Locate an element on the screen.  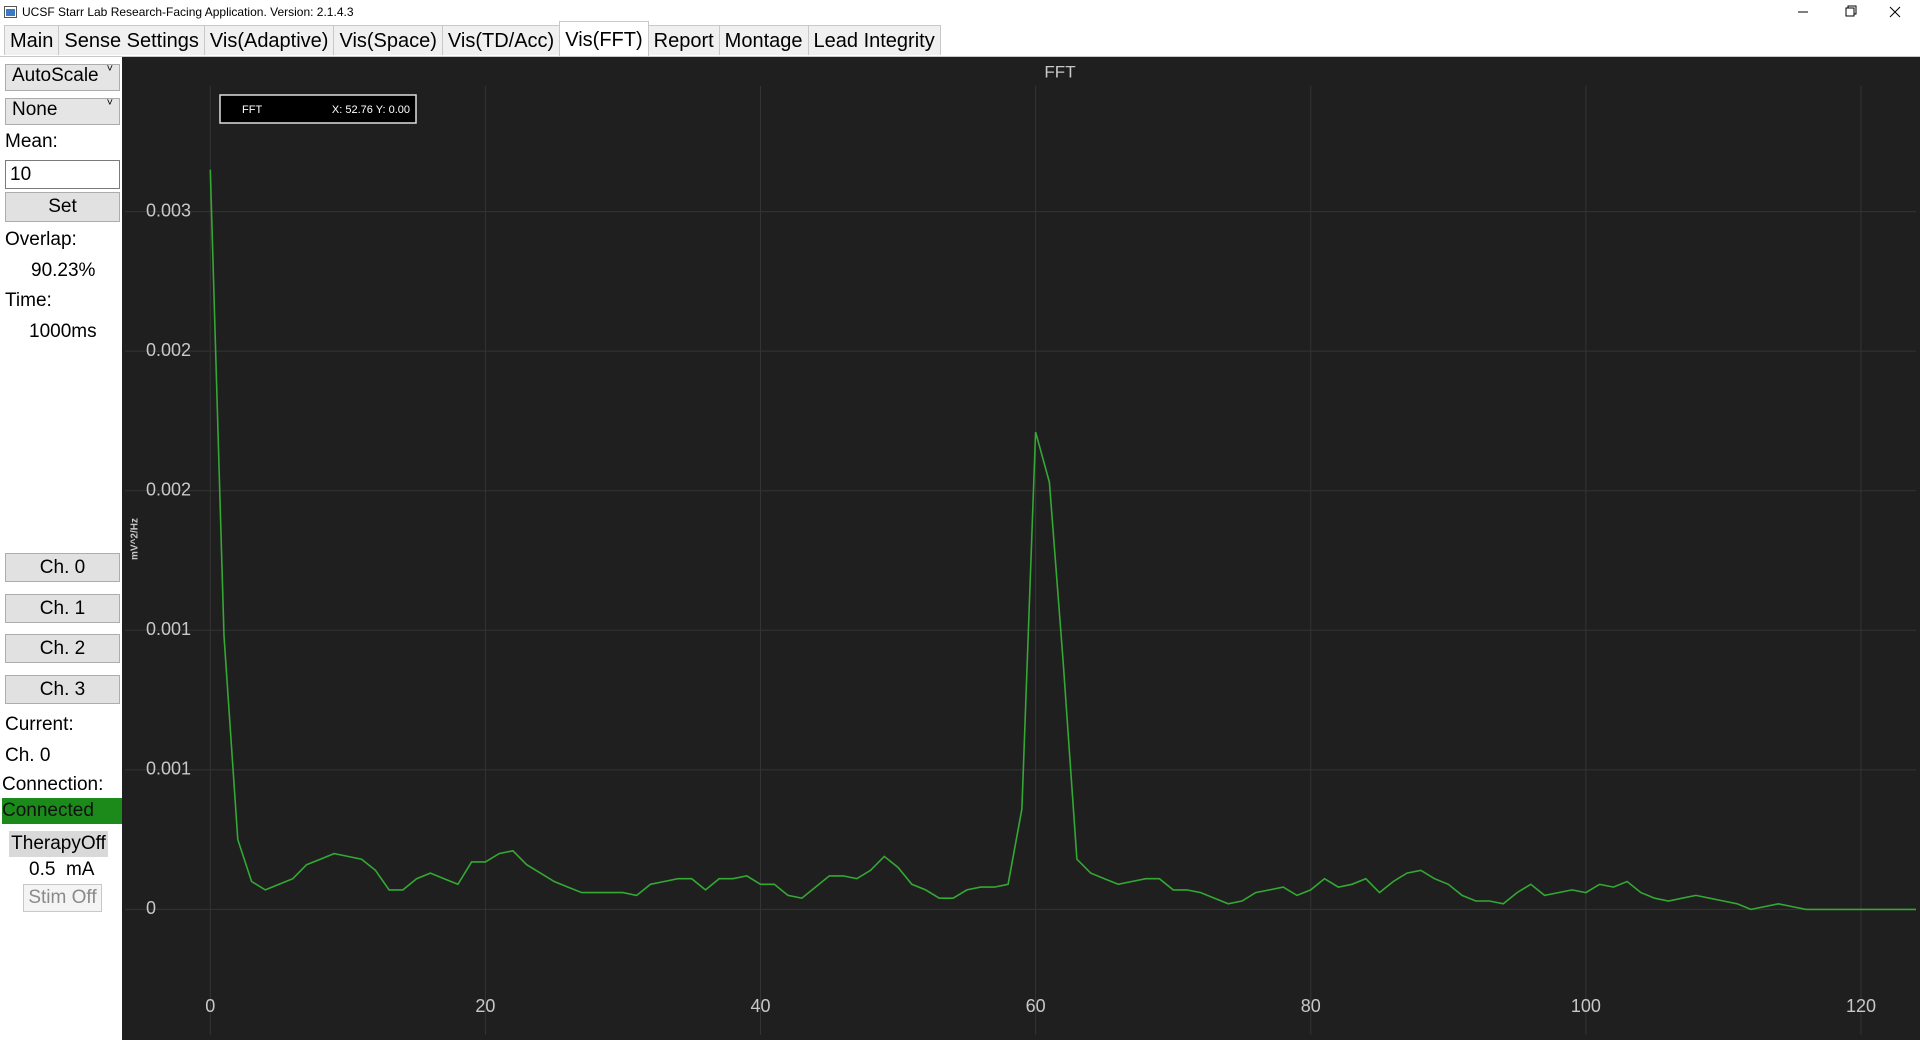
legend-entry: FFT is located at coordinates (252, 110).